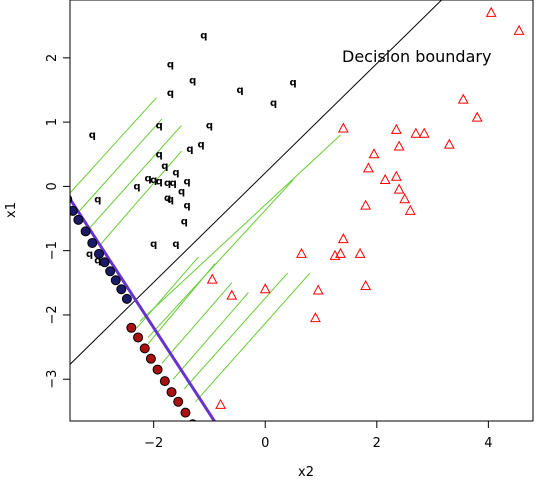 The height and width of the screenshot is (482, 540). I want to click on y-tick-label: −2, so click(52, 314).